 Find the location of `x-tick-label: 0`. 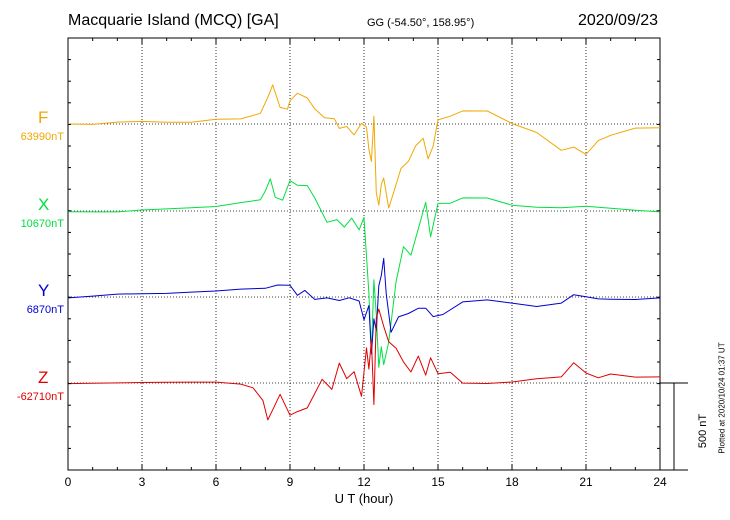

x-tick-label: 0 is located at coordinates (68, 482).